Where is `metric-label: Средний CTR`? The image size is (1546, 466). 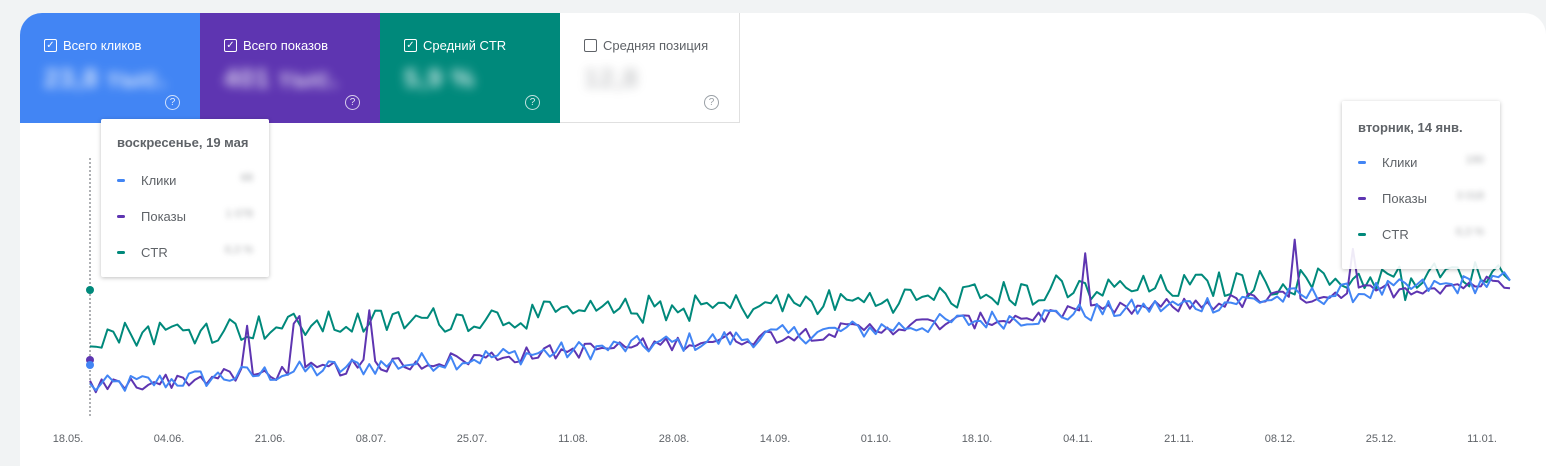
metric-label: Средний CTR is located at coordinates (465, 45).